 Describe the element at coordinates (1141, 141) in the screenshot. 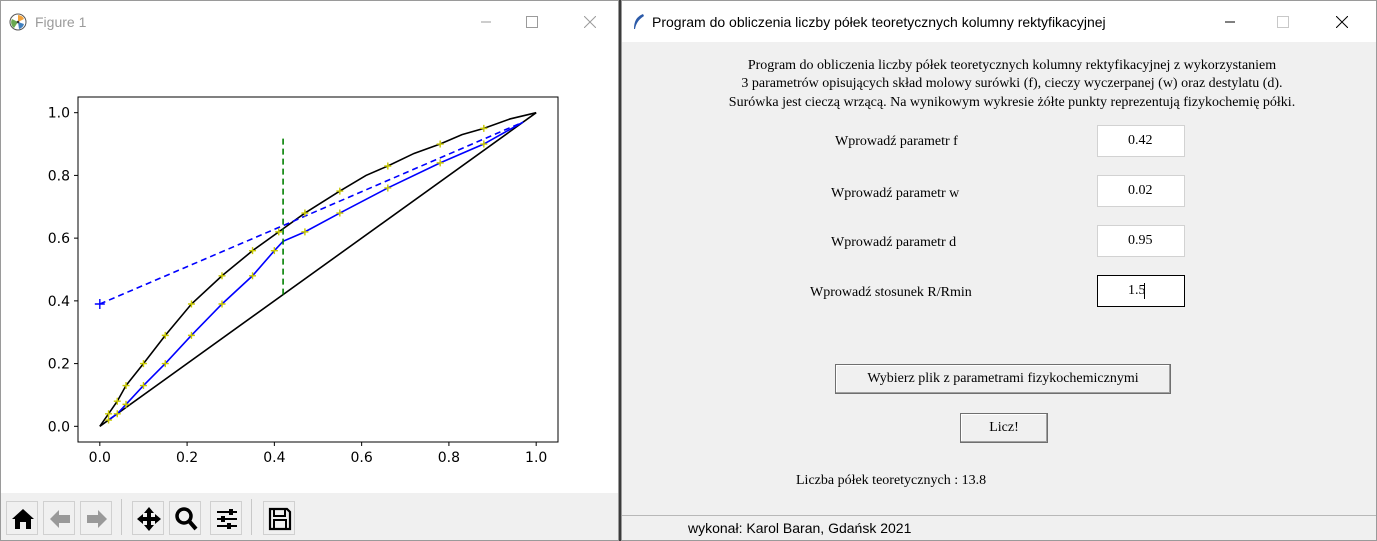

I see `param-f-input: 0.42` at that location.